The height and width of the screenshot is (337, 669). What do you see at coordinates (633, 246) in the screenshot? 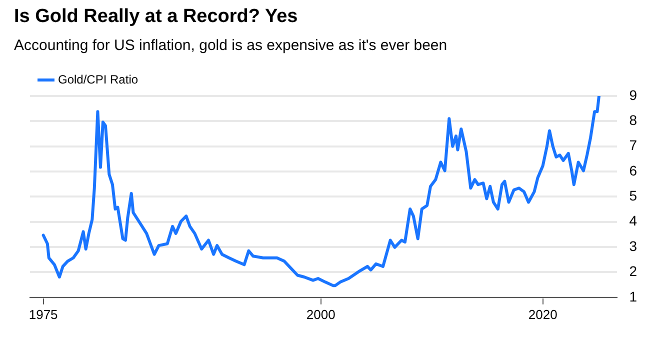
I see `y-tick-label: 3` at bounding box center [633, 246].